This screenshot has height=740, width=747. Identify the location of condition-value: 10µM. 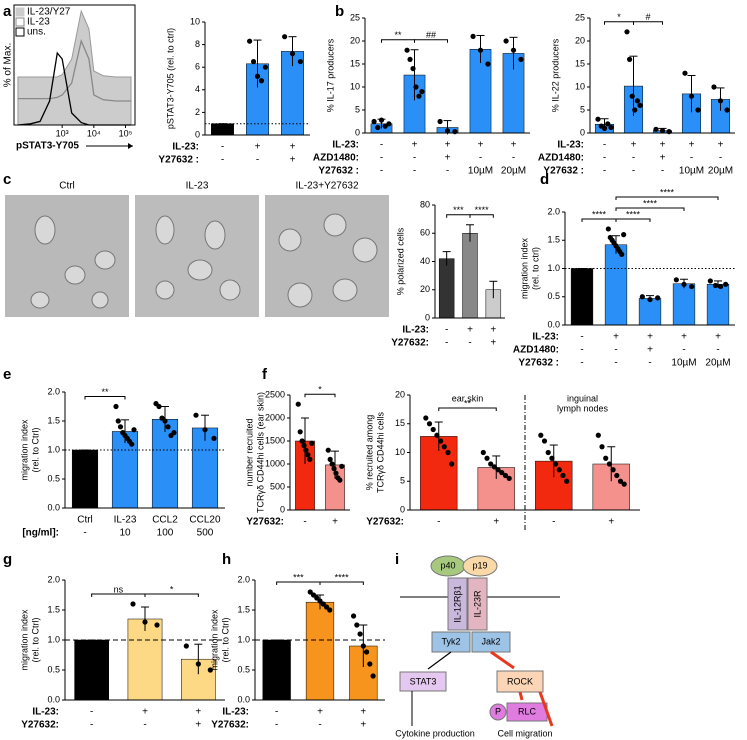
(480, 171).